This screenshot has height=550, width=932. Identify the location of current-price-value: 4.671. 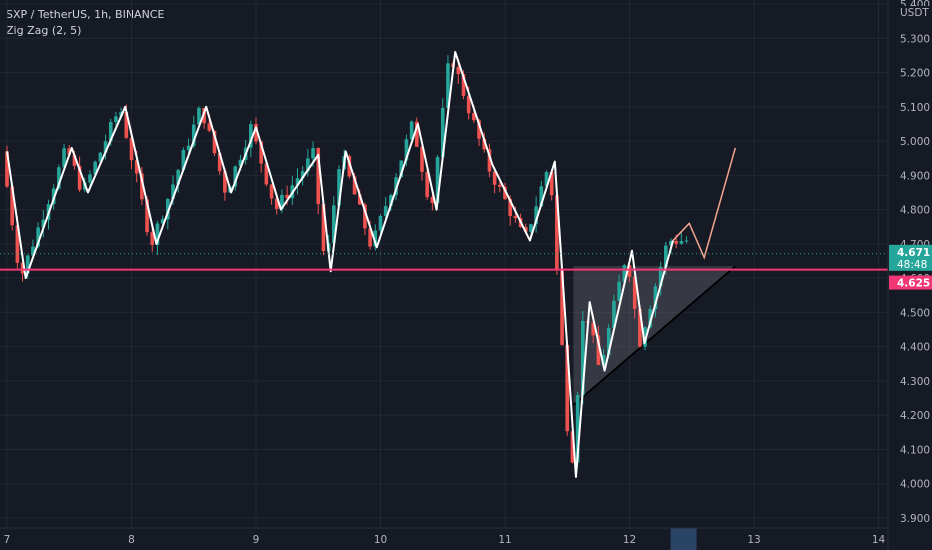
(913, 253).